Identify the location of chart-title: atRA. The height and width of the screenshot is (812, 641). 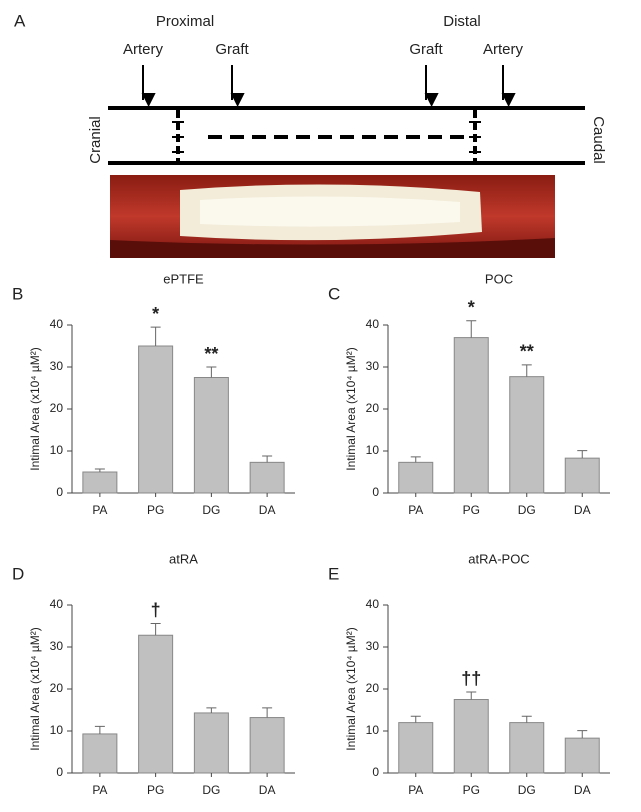
(183, 558).